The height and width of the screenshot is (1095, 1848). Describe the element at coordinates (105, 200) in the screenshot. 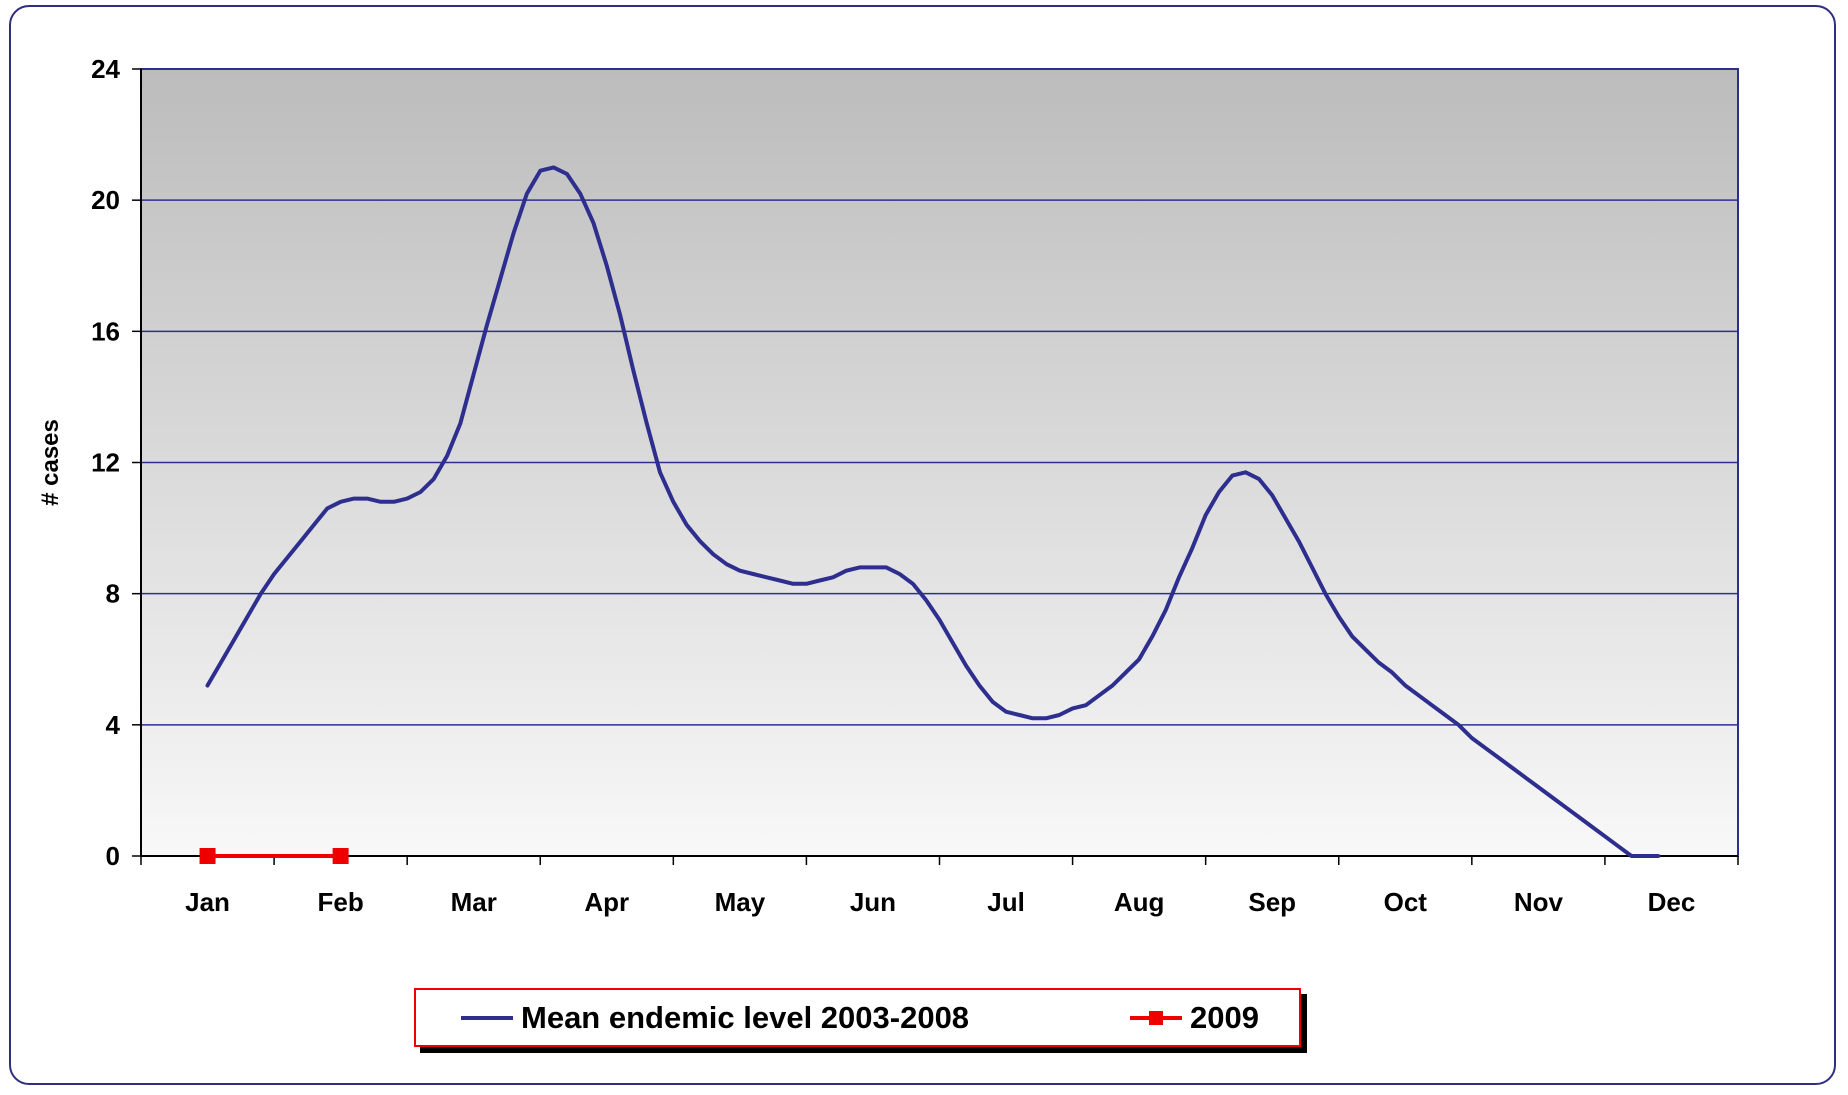

I see `y-tick-label: 20` at that location.